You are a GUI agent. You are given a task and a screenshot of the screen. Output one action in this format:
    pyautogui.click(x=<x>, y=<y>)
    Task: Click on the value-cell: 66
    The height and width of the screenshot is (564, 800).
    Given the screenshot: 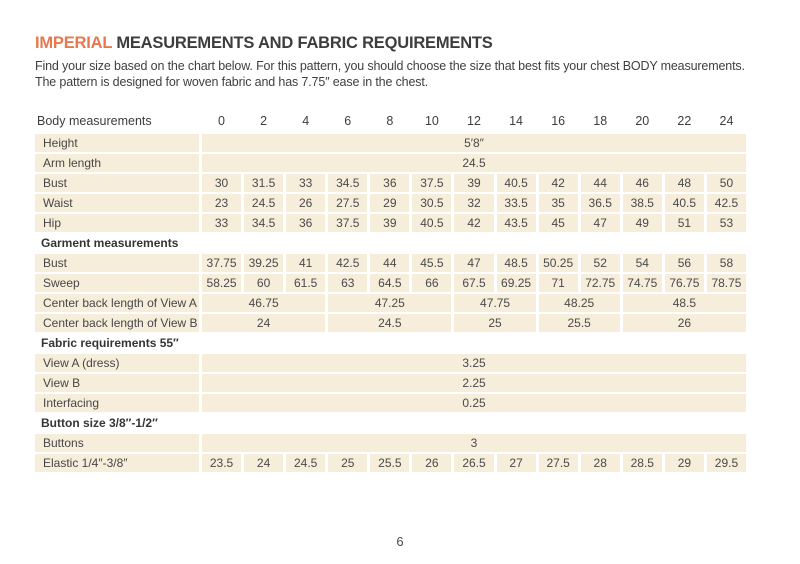 What is the action you would take?
    pyautogui.click(x=432, y=283)
    